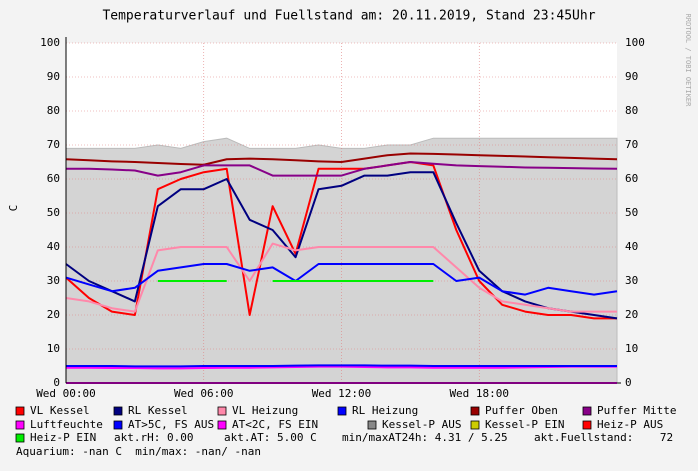 This screenshot has height=471, width=698. I want to click on legend-label: Kessel-P EIN, so click(524, 424).